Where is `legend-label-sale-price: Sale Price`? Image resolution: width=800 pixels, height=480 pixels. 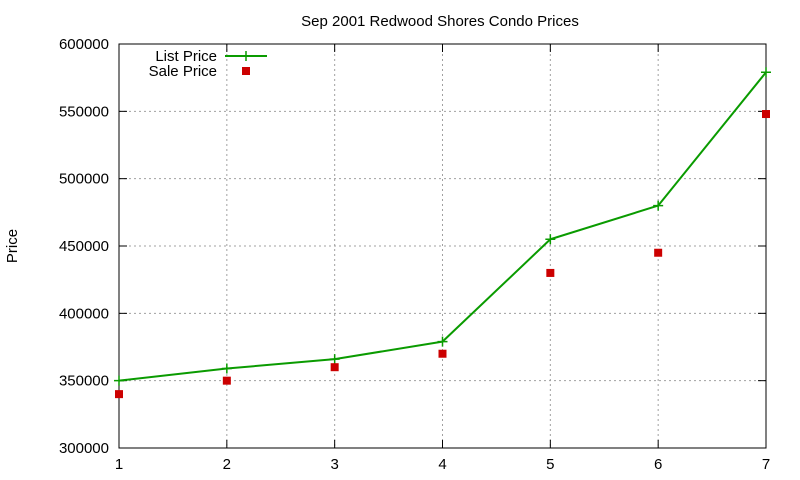
legend-label-sale-price: Sale Price is located at coordinates (183, 71).